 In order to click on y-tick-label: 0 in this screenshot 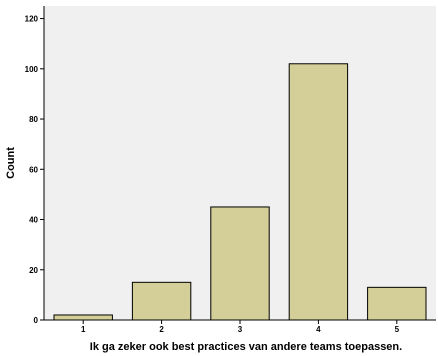, I will do `click(36, 320)`.